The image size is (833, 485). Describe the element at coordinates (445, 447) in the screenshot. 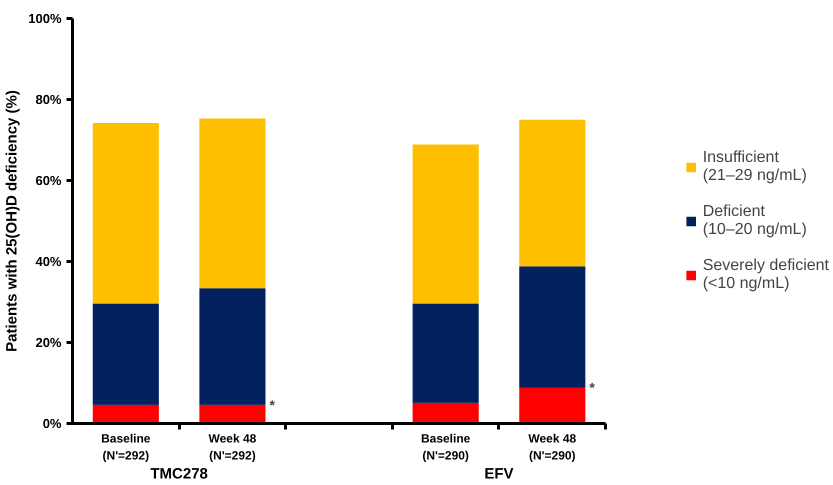

I see `x-tick-label: Baseline (N'=290)` at that location.